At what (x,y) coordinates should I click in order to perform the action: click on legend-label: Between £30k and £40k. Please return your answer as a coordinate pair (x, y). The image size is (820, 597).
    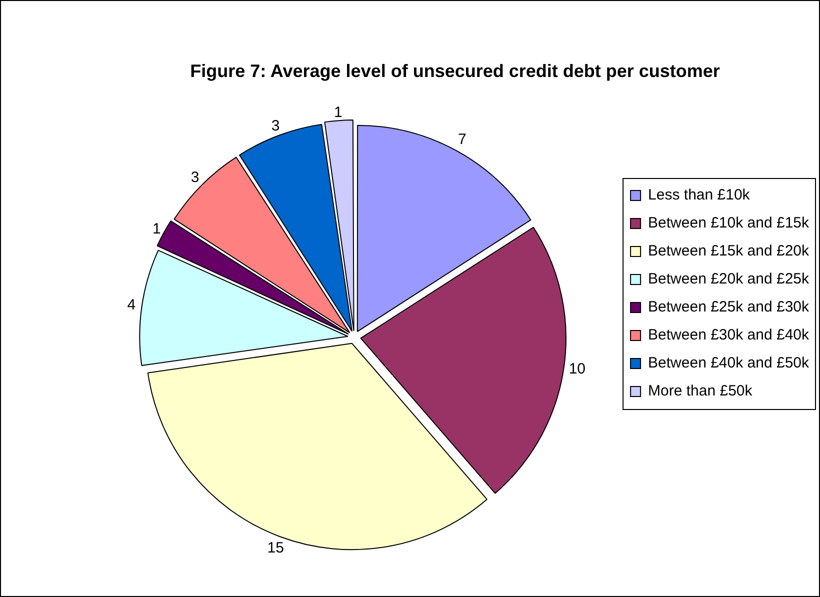
    Looking at the image, I should click on (729, 335).